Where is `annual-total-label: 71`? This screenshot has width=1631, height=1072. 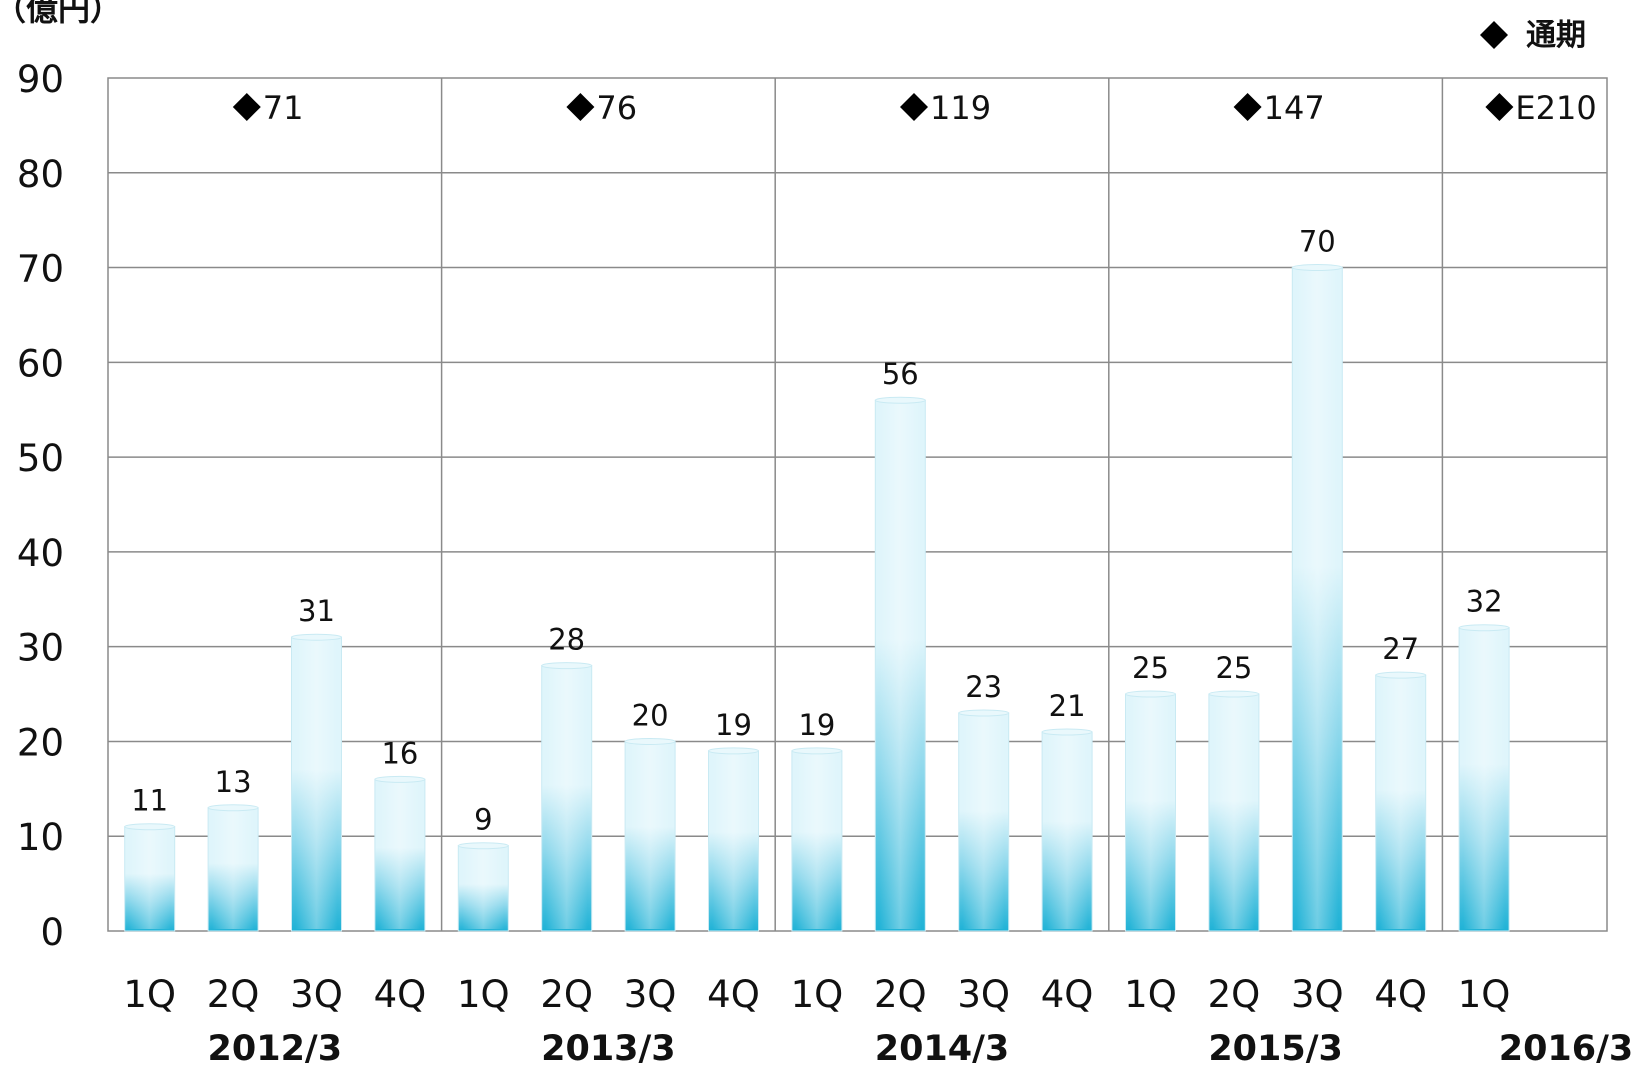 annual-total-label: 71 is located at coordinates (283, 108).